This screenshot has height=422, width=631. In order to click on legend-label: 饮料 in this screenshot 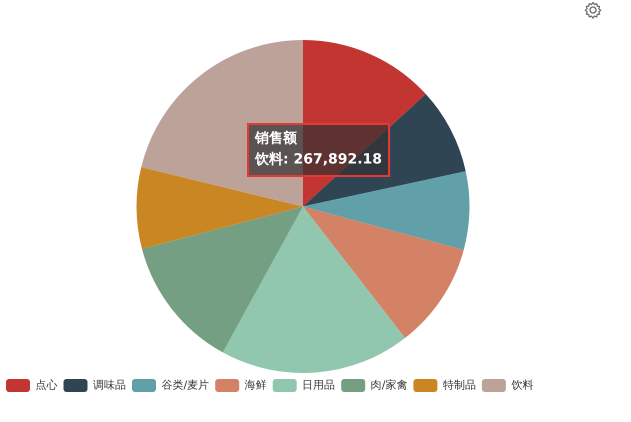, I will do `click(522, 385)`.